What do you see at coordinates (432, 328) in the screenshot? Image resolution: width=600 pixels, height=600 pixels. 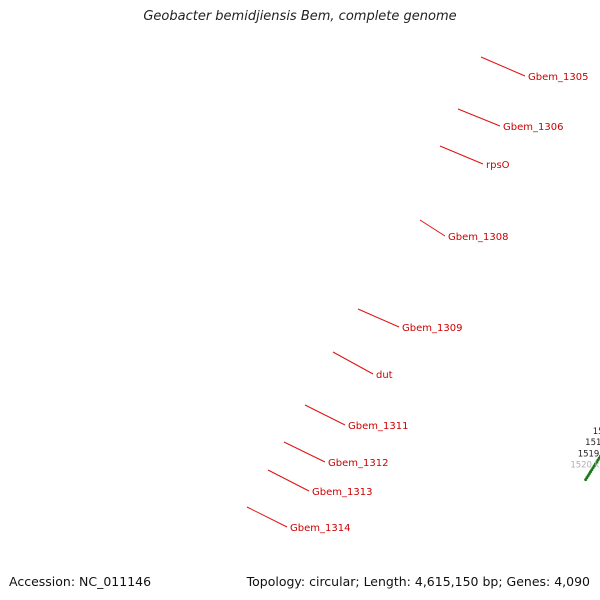 I see `gene-label: Gbem_1309` at bounding box center [432, 328].